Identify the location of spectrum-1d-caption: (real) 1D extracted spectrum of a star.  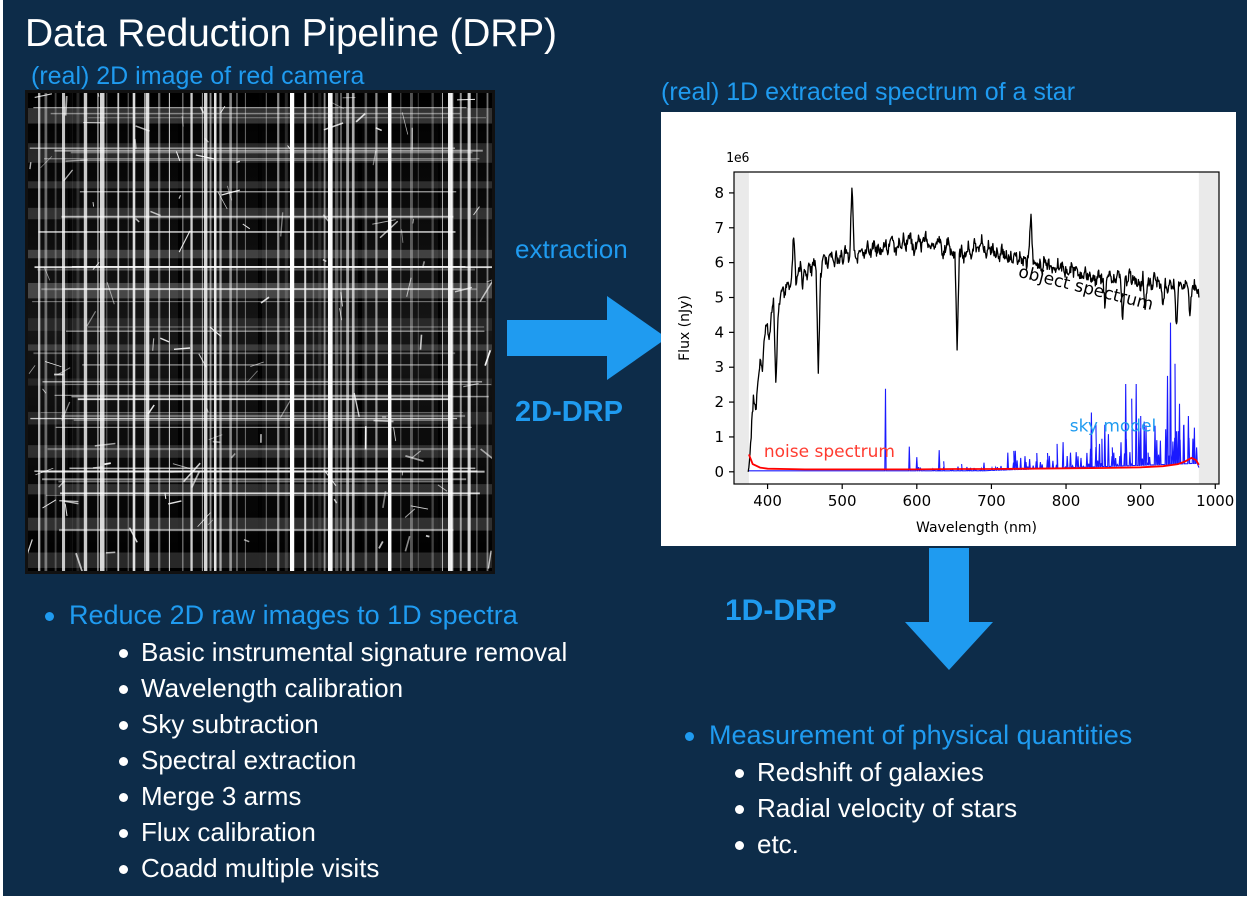
(868, 92).